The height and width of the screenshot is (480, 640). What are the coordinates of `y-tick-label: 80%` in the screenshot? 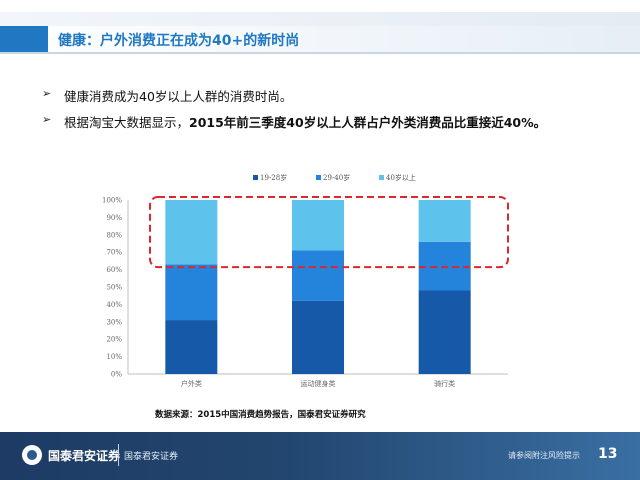 It's located at (114, 235).